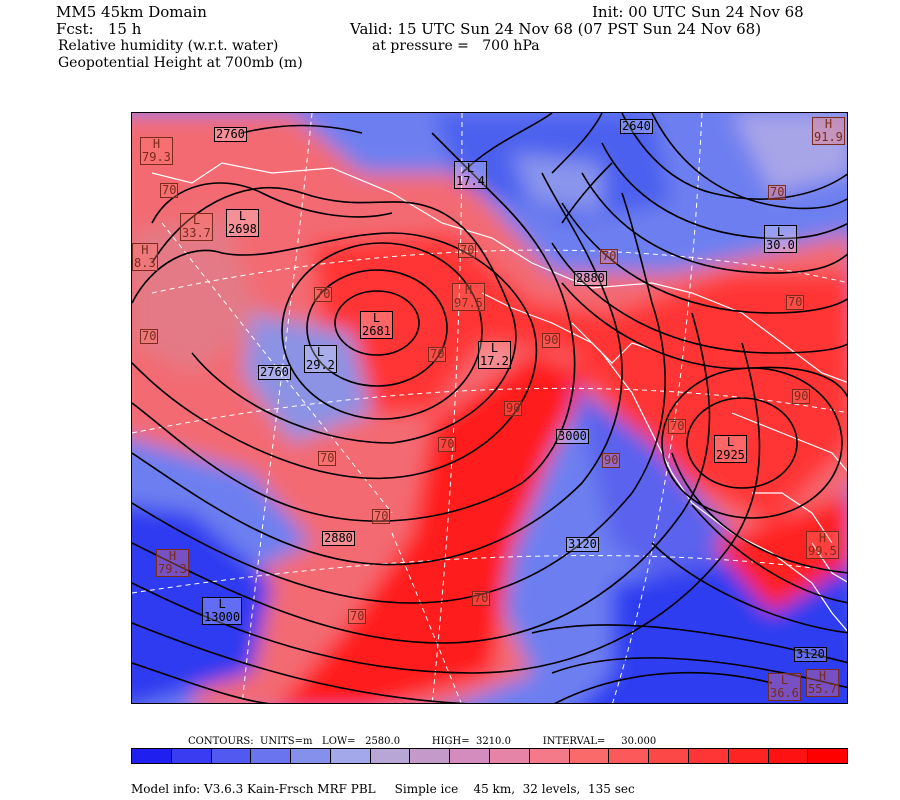  What do you see at coordinates (468, 297) in the screenshot?
I see `map-label: H 97.5` at bounding box center [468, 297].